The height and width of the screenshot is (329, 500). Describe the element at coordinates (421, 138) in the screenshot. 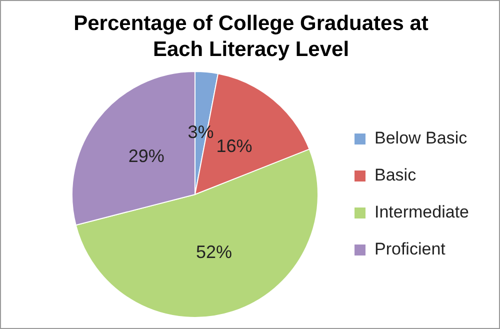

I see `legend-label: Below Basic` at that location.